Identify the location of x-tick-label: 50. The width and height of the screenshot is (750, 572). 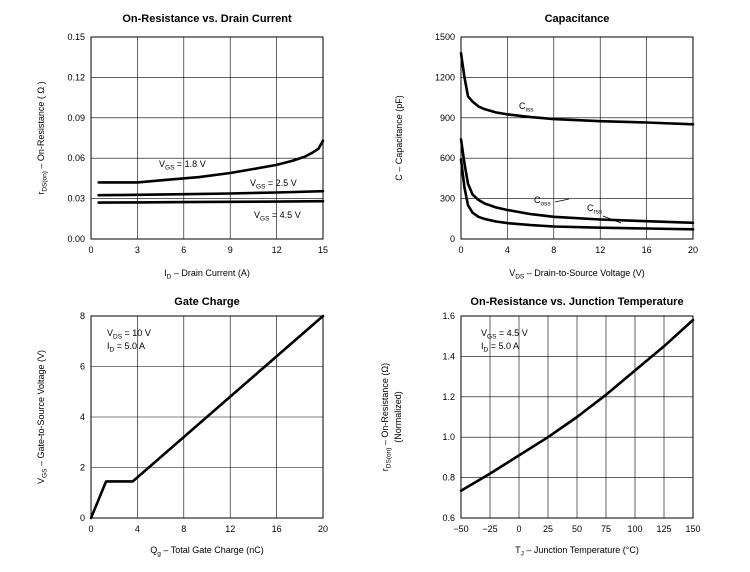
(577, 529).